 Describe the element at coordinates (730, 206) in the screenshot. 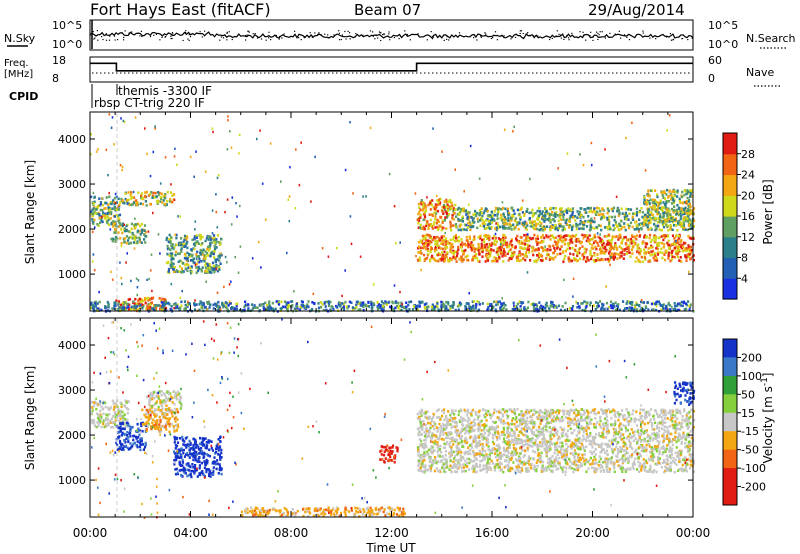

I see `colorbar-segment` at that location.